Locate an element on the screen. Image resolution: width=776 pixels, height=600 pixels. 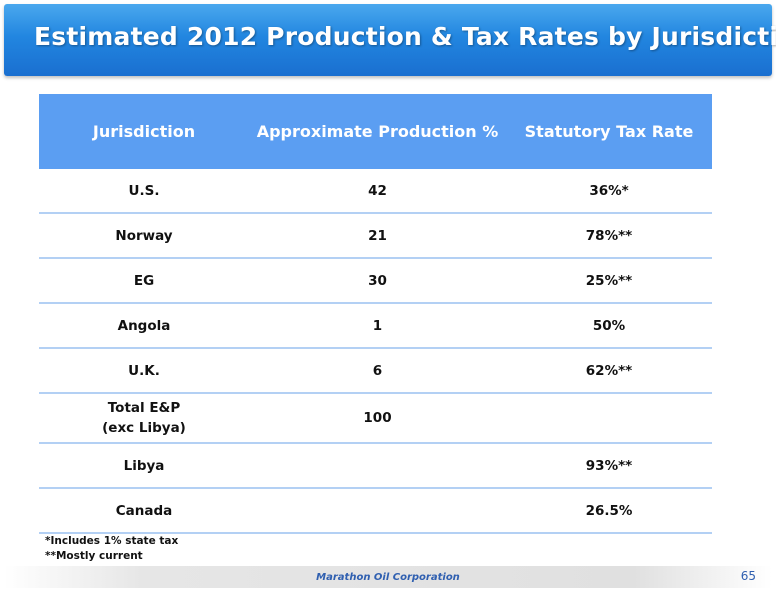
cell-tax-rate: 62%** is located at coordinates (609, 371).